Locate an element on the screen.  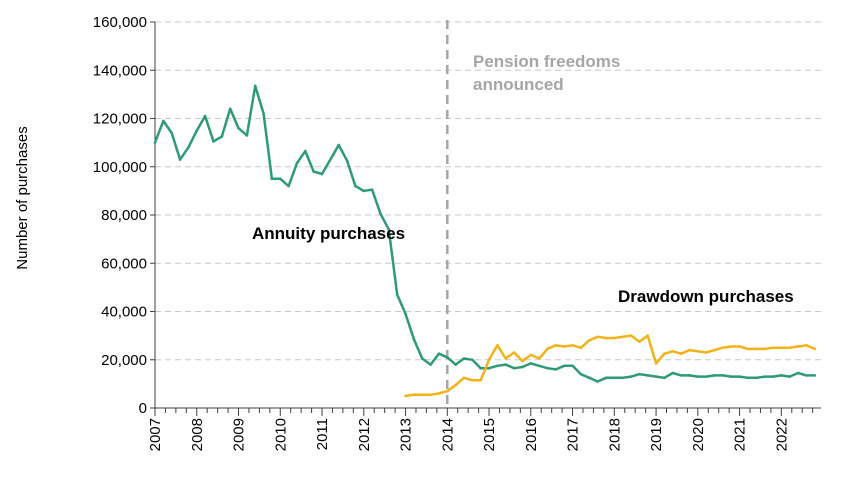
y-tick-label: 60,000 is located at coordinates (124, 263).